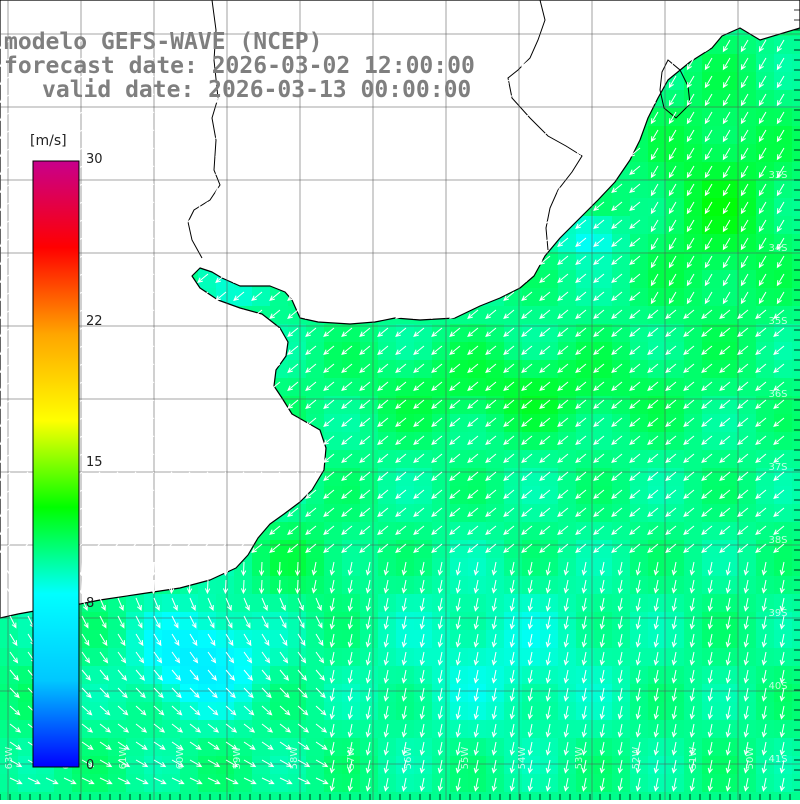 The height and width of the screenshot is (804, 800). I want to click on longitude-label: 59W, so click(237, 758).